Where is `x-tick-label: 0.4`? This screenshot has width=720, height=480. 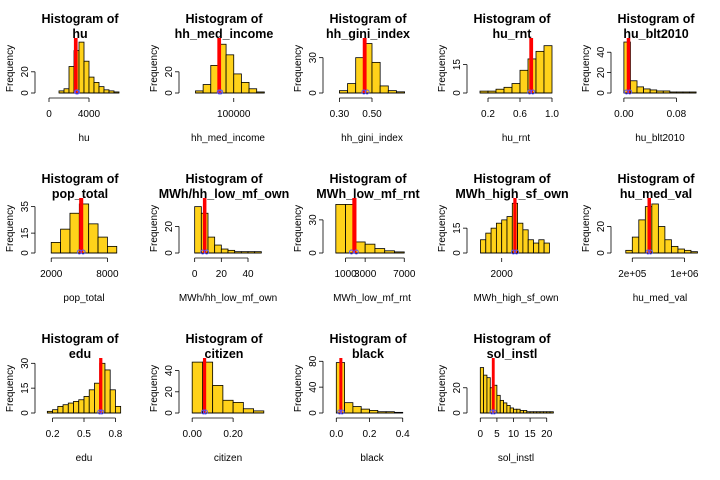 x-tick-label: 0.4 is located at coordinates (403, 434).